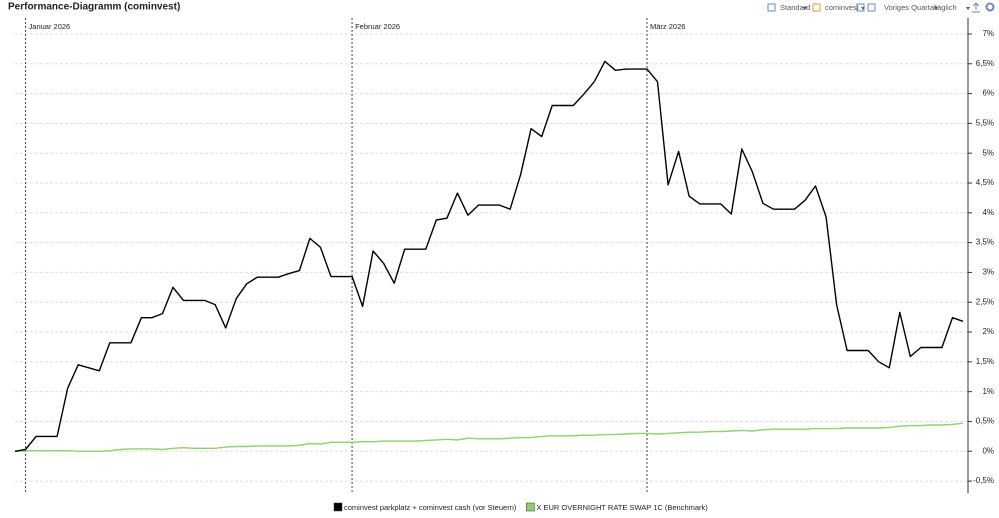 The height and width of the screenshot is (518, 999). I want to click on y-tick-label: 3%, so click(988, 272).